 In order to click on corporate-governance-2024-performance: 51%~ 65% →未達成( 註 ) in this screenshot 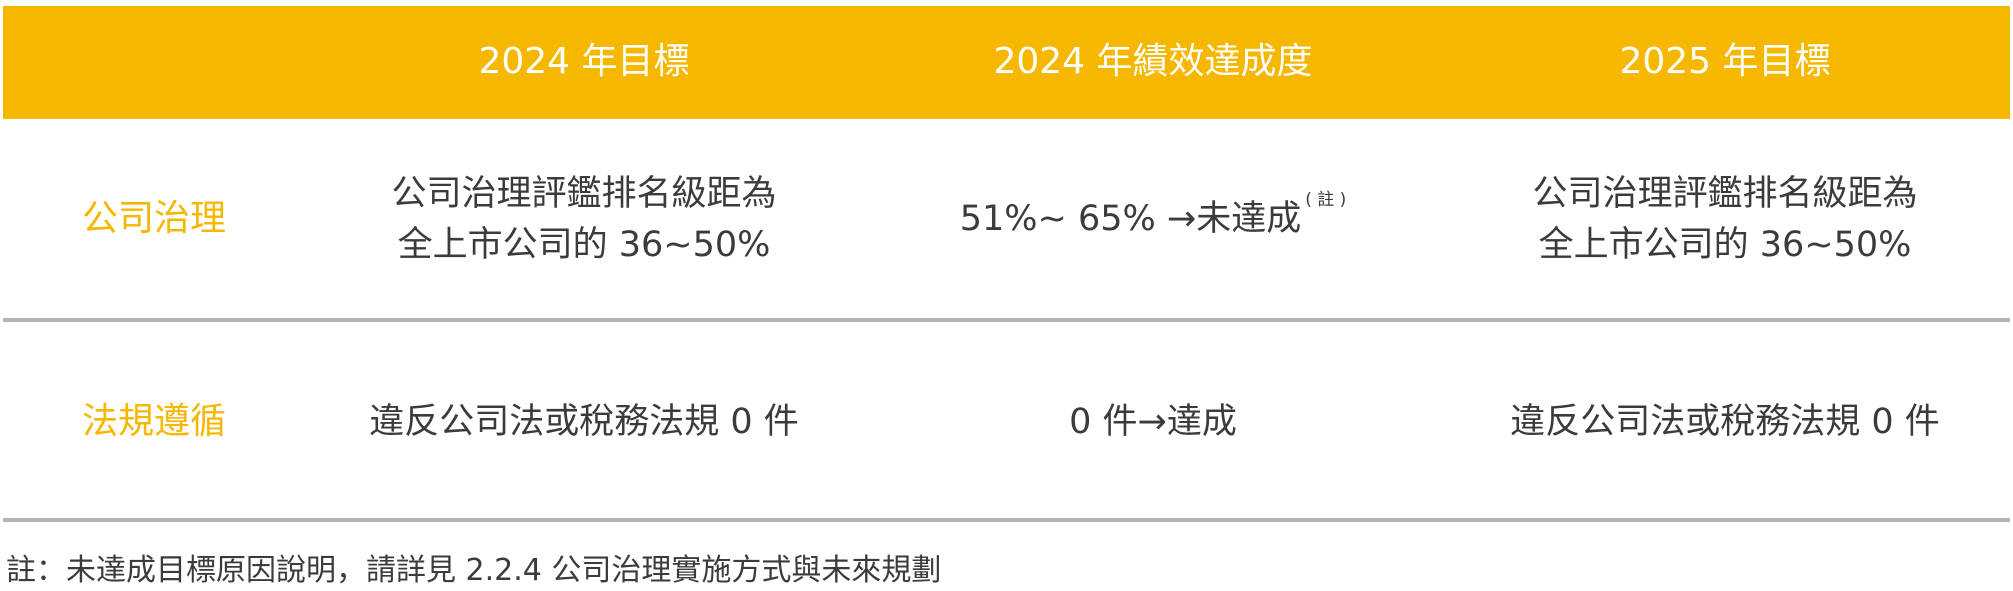, I will do `click(1153, 219)`.